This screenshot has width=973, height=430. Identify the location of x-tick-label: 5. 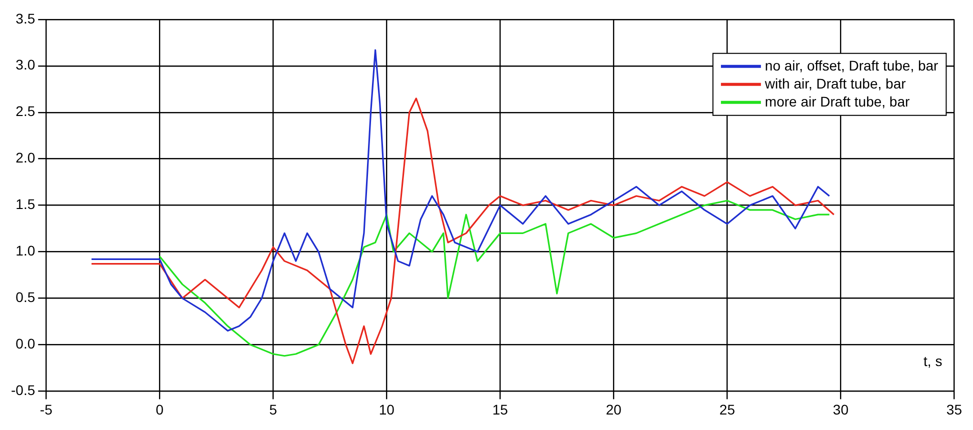
(273, 409).